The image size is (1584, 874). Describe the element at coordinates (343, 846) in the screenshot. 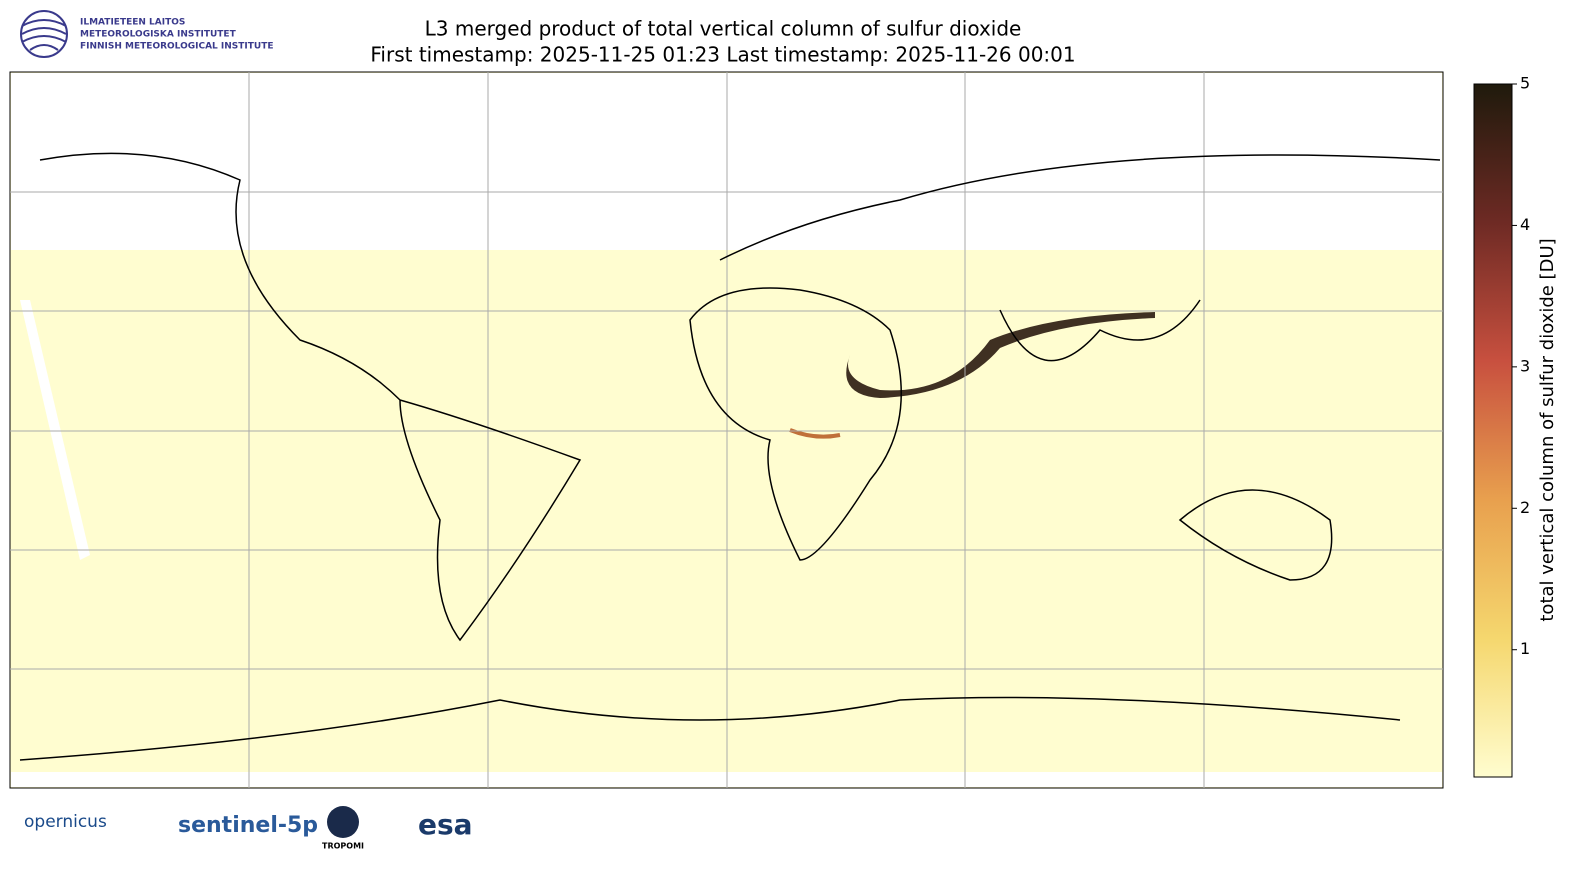

I see `tropomi-logo: TROPOMI` at that location.